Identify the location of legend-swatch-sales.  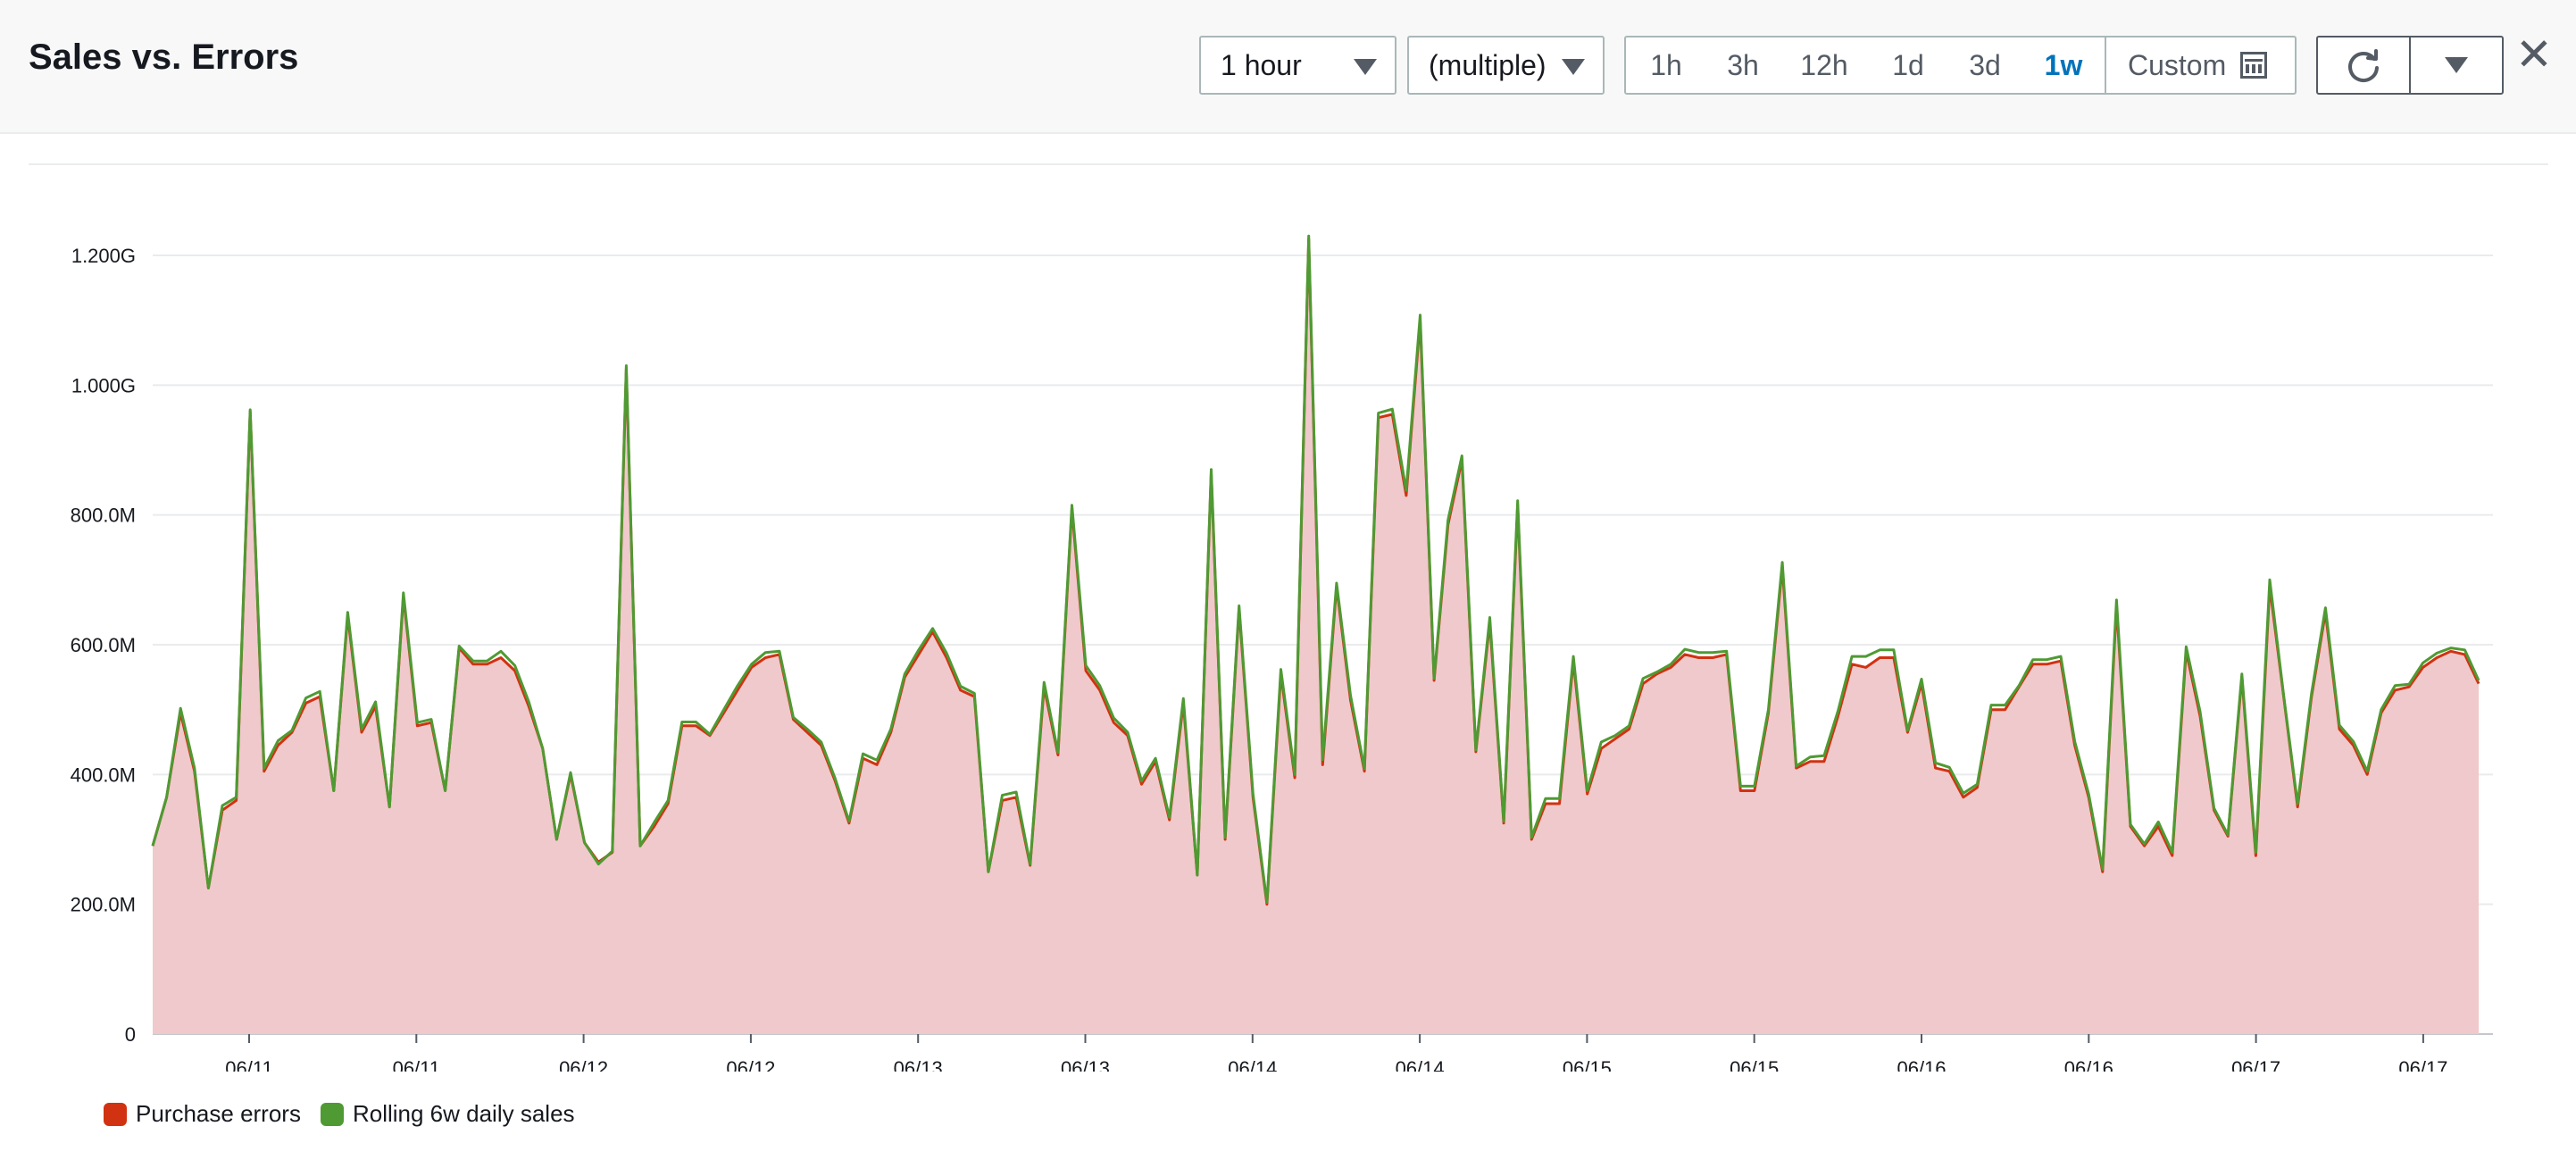
(332, 1114).